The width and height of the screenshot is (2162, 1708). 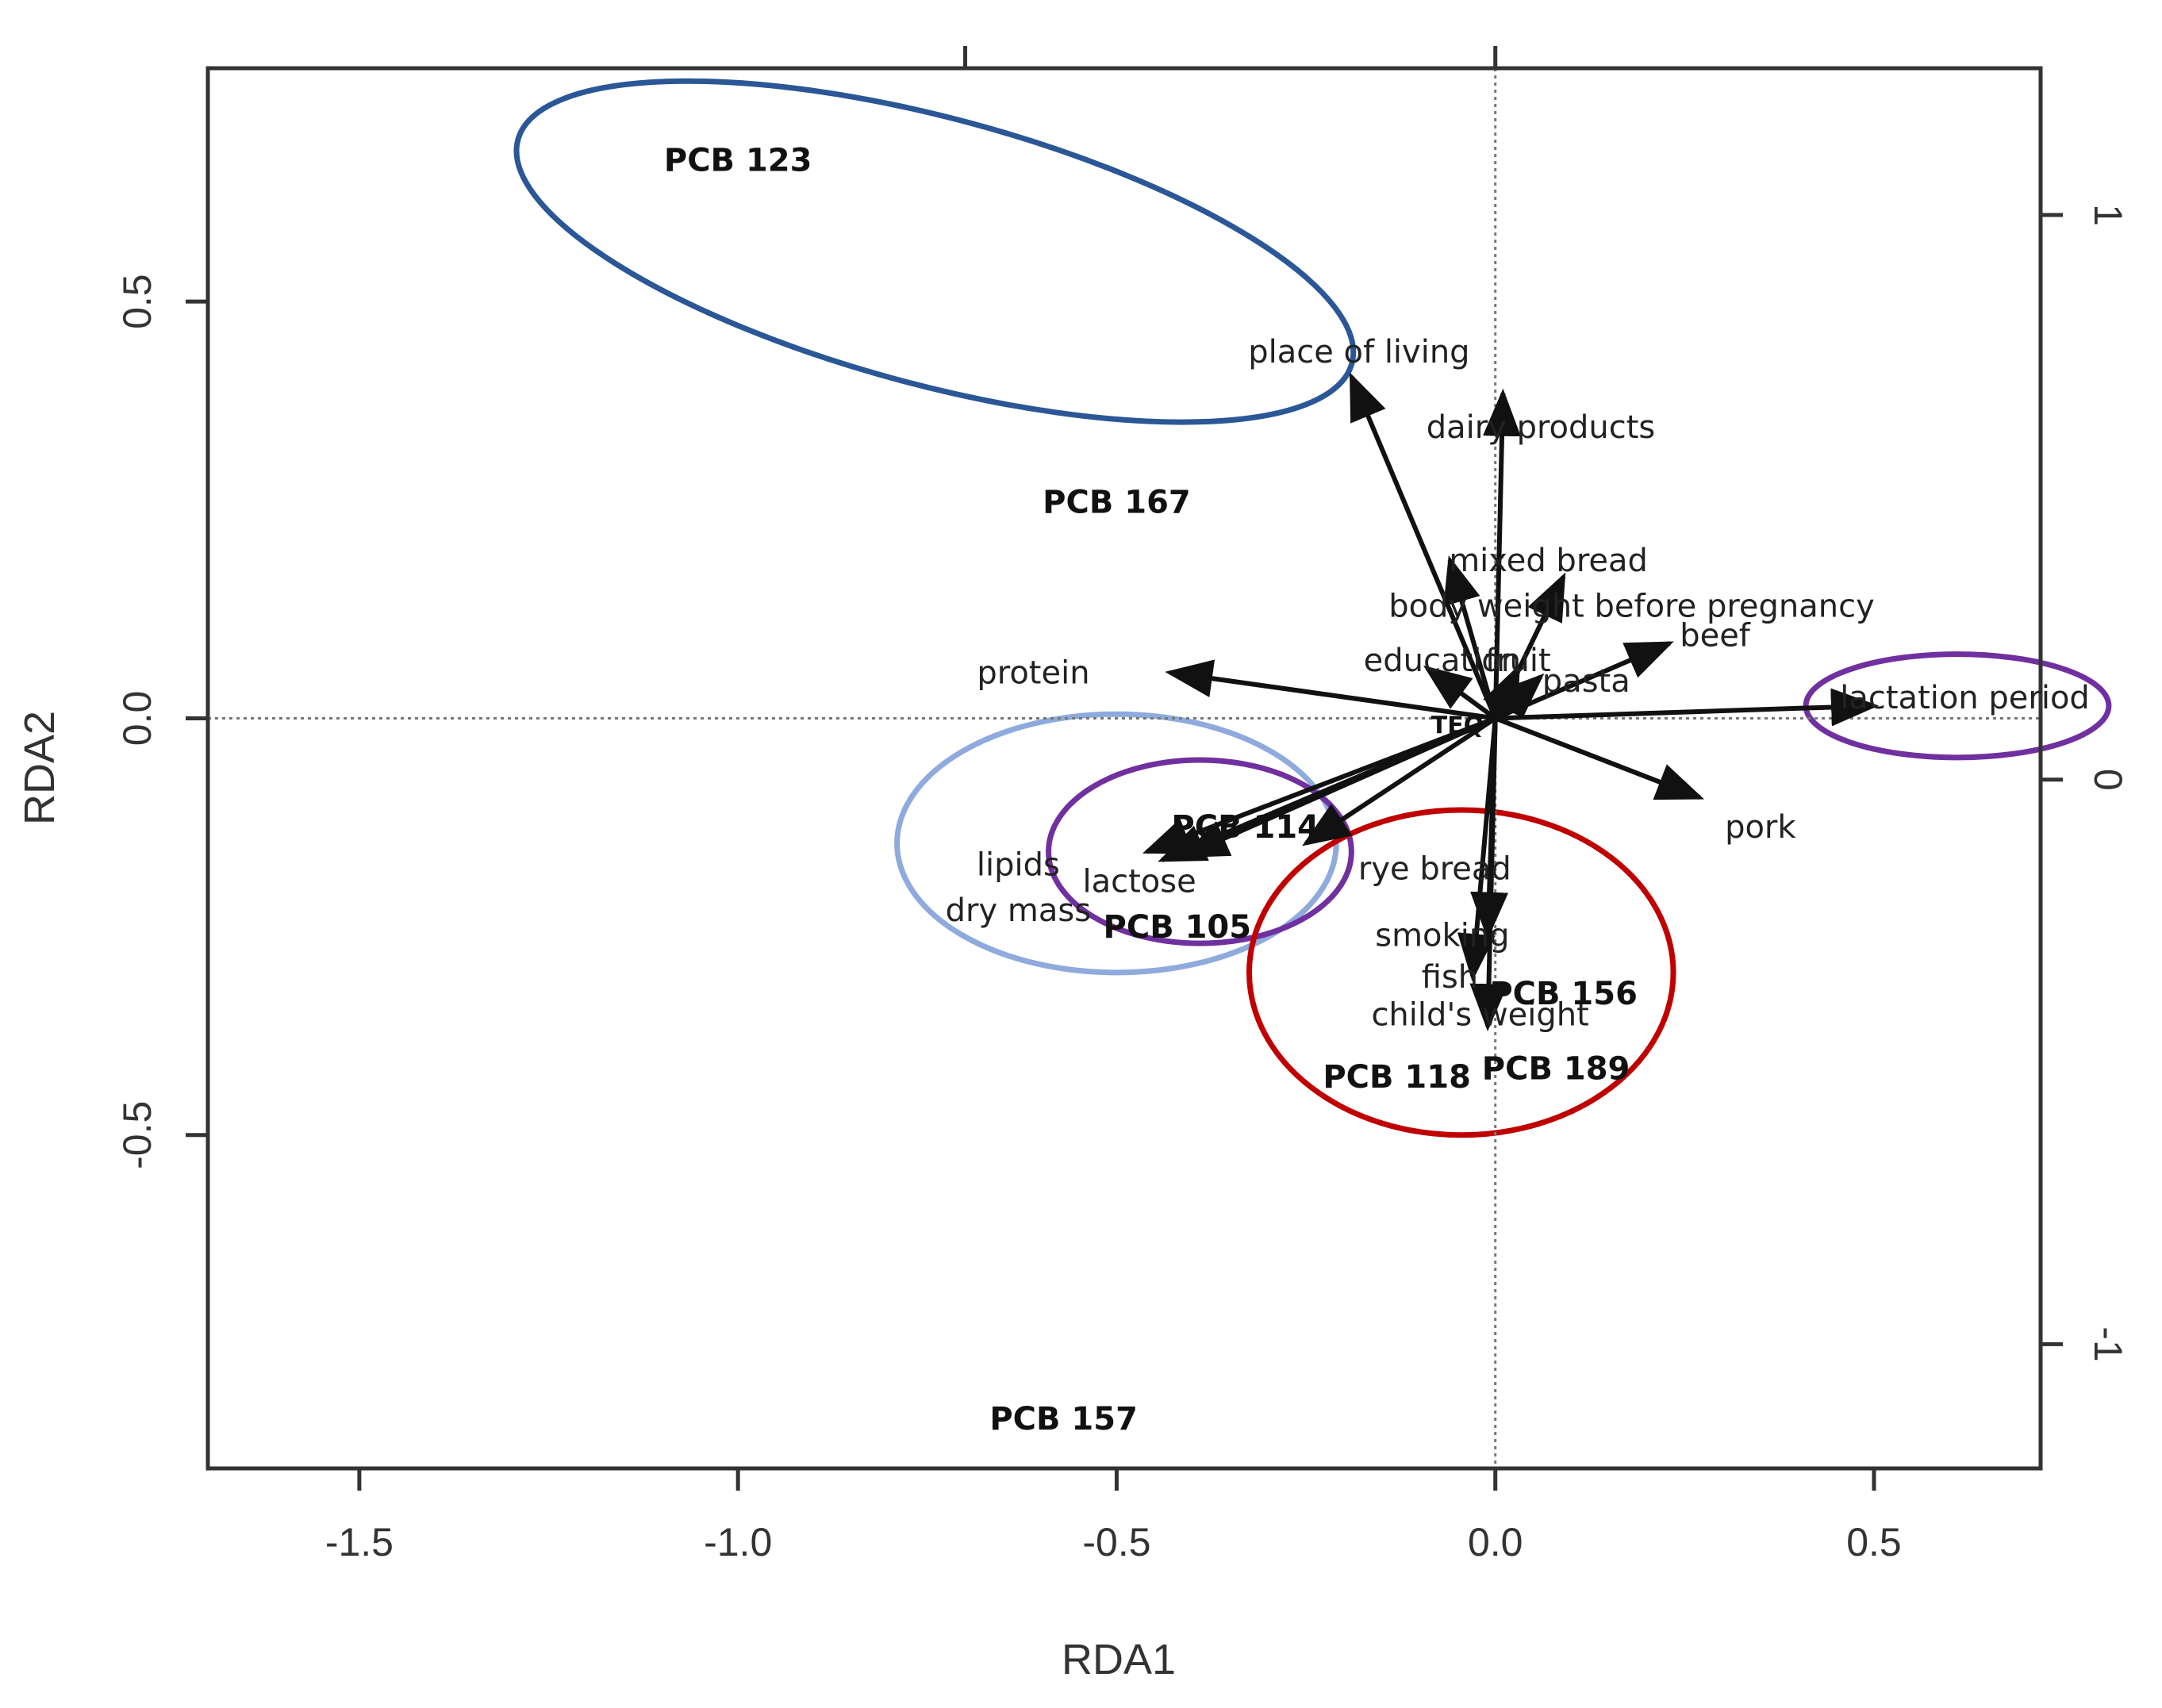 I want to click on vector-label-dry-mass: dry mass, so click(x=1019, y=910).